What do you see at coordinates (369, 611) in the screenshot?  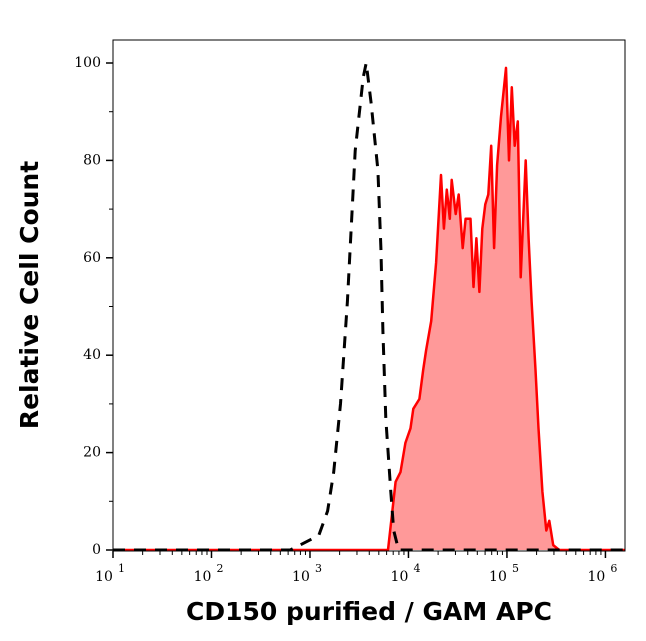 I see `x-axis-title: CD150 purified / GAM APC` at bounding box center [369, 611].